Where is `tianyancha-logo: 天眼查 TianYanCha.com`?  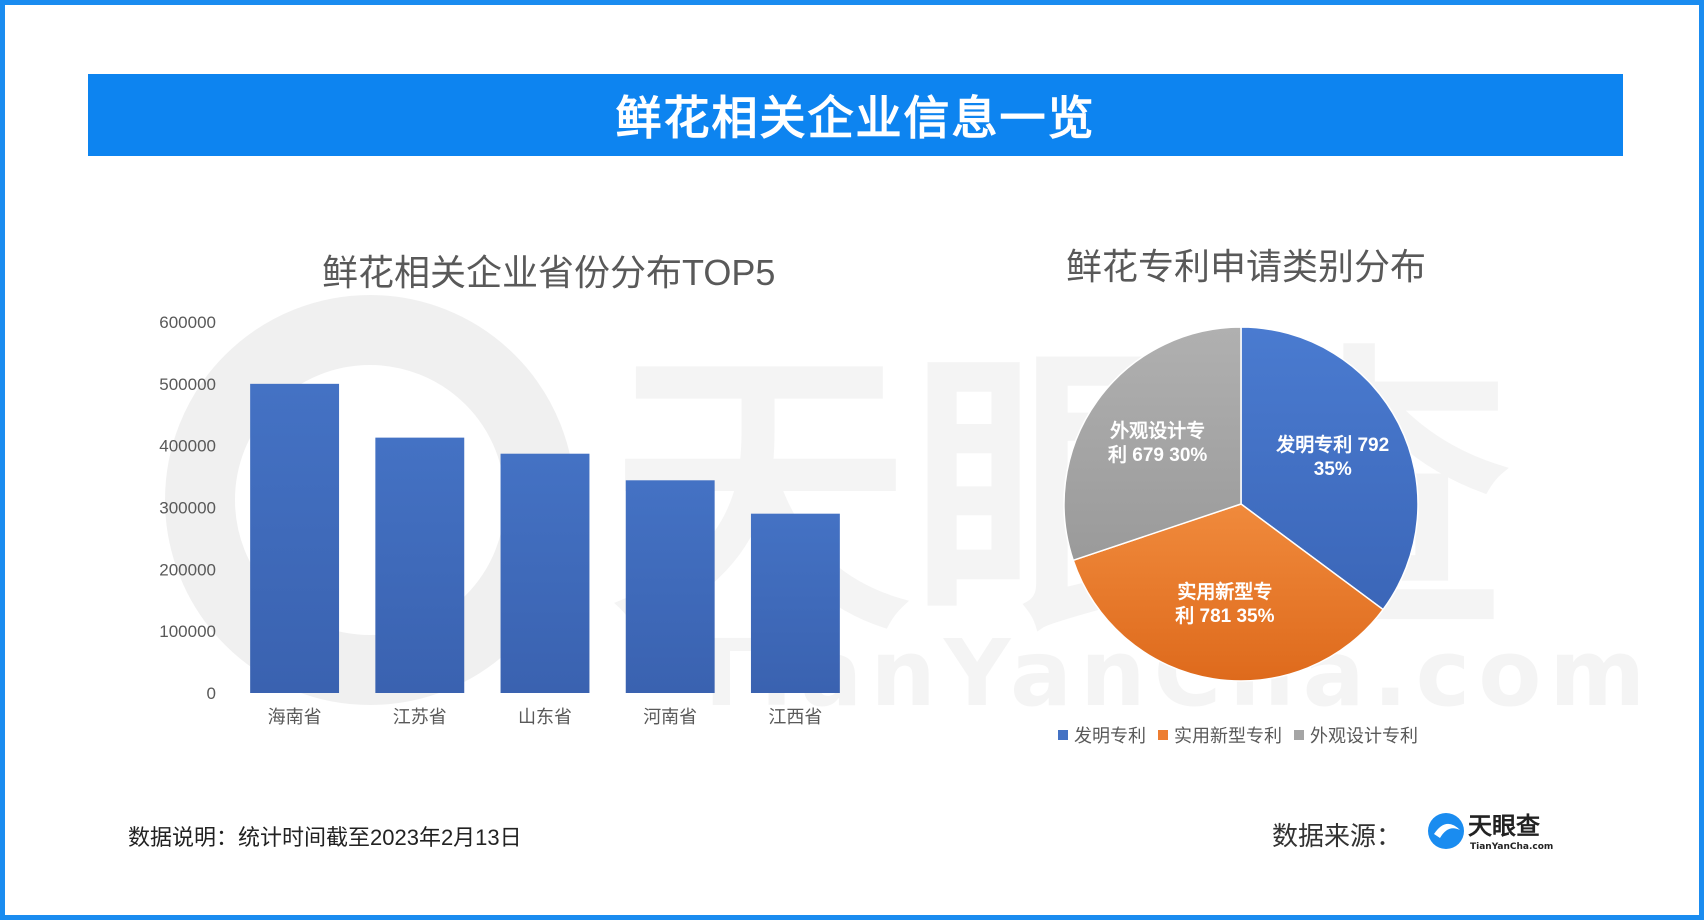
tianyancha-logo: 天眼查 TianYanCha.com is located at coordinates (1490, 832).